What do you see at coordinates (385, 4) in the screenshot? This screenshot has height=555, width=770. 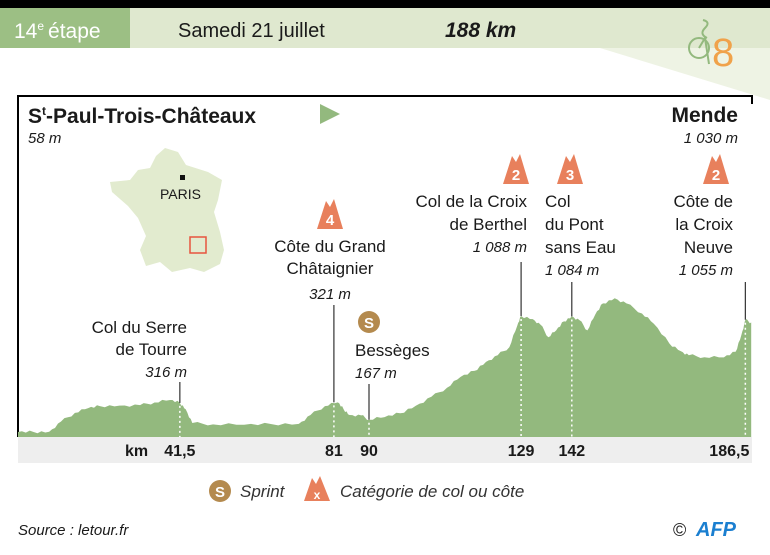 I see `top-black-bar` at bounding box center [385, 4].